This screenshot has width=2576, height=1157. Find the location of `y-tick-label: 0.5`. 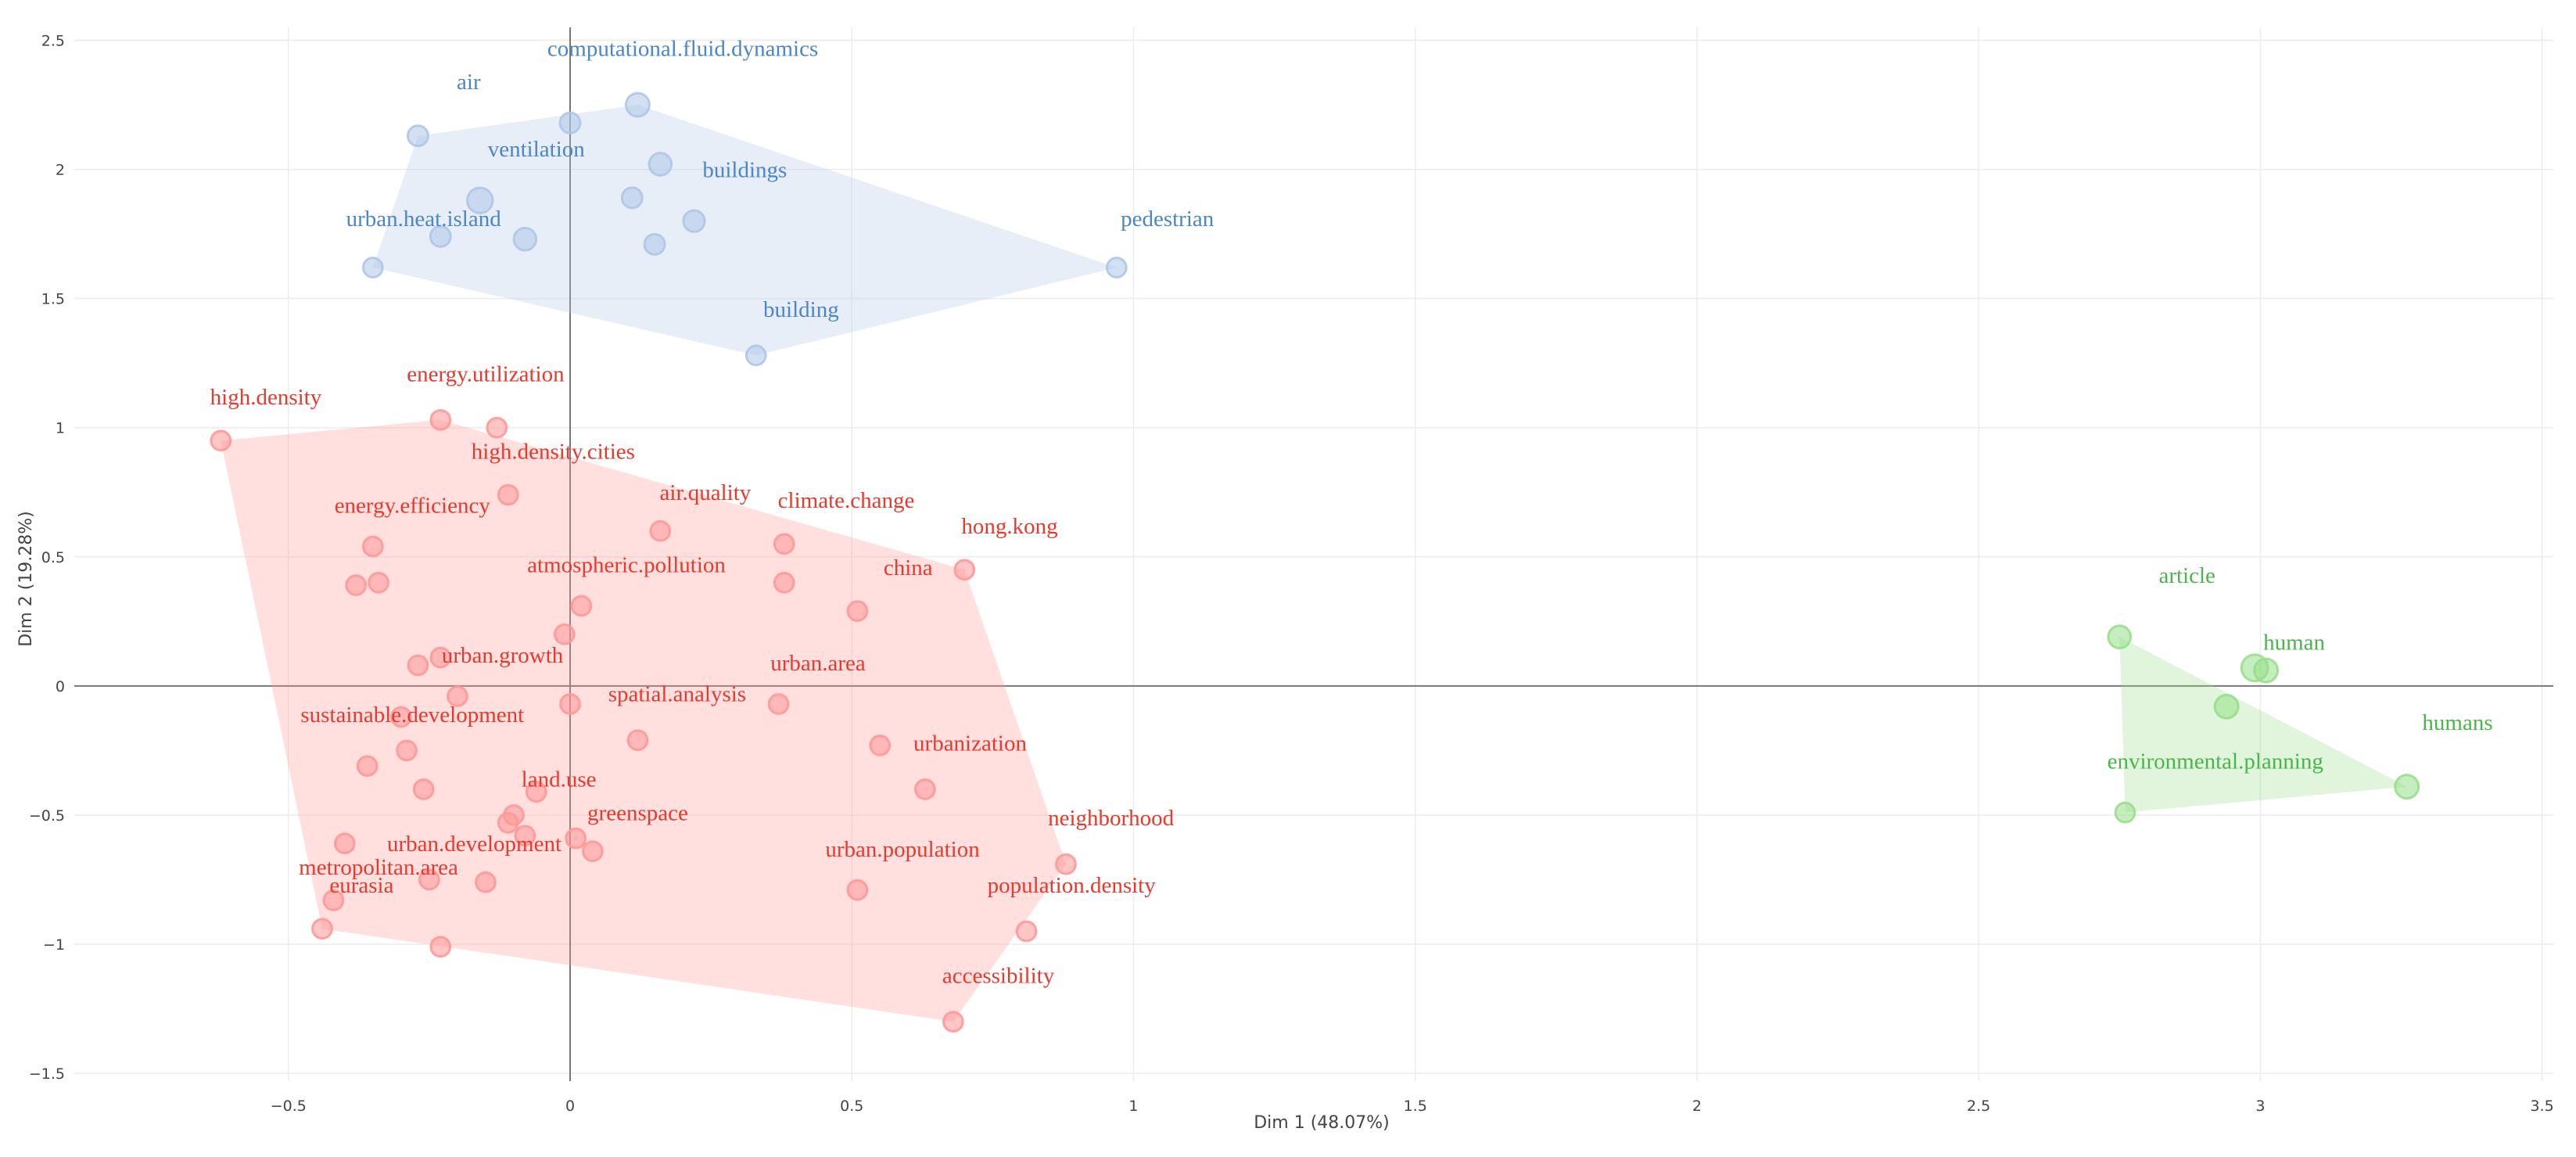

y-tick-label: 0.5 is located at coordinates (53, 558).